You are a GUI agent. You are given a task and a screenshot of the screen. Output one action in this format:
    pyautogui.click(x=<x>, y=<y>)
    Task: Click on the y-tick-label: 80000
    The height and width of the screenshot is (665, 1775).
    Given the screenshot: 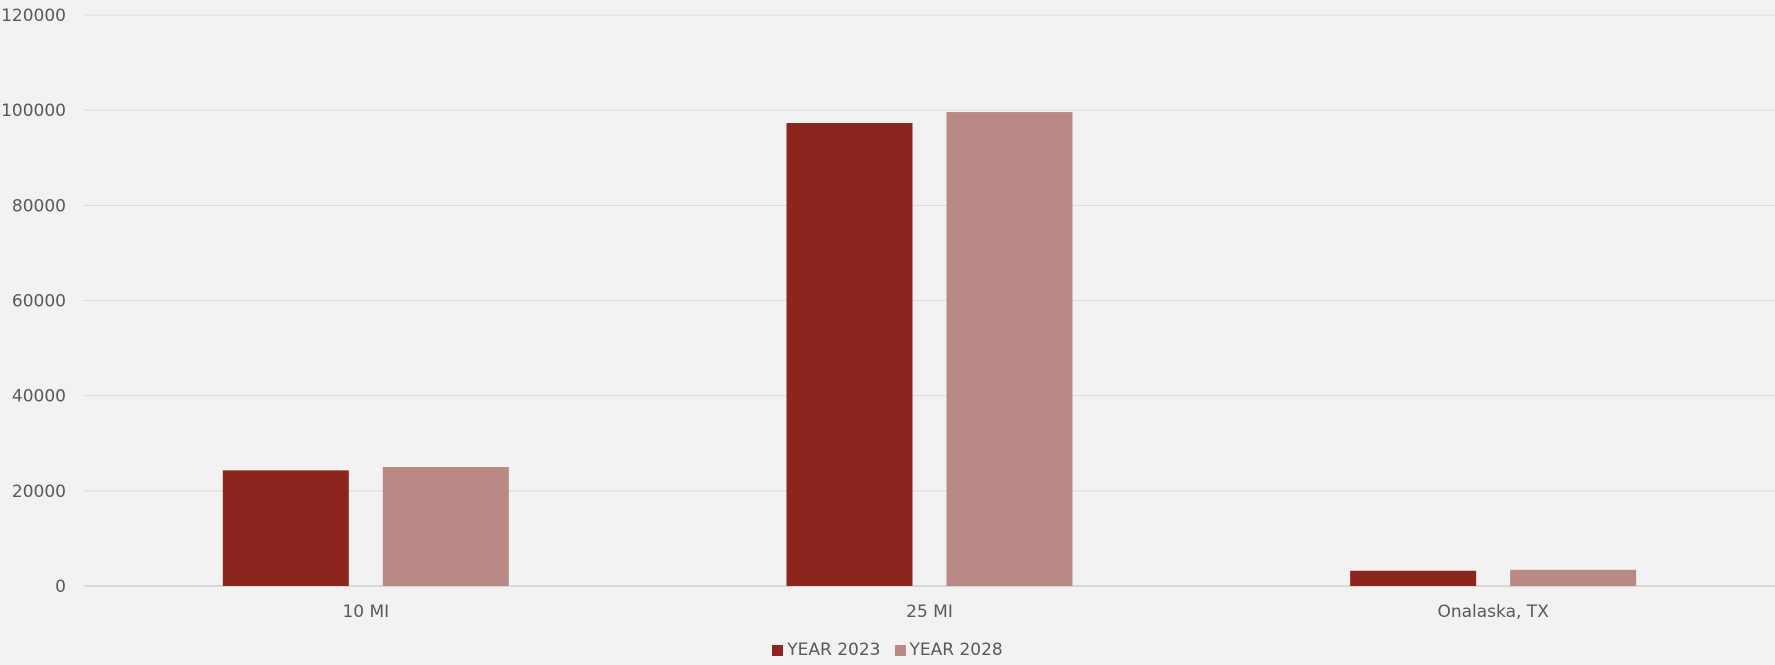 What is the action you would take?
    pyautogui.click(x=39, y=206)
    